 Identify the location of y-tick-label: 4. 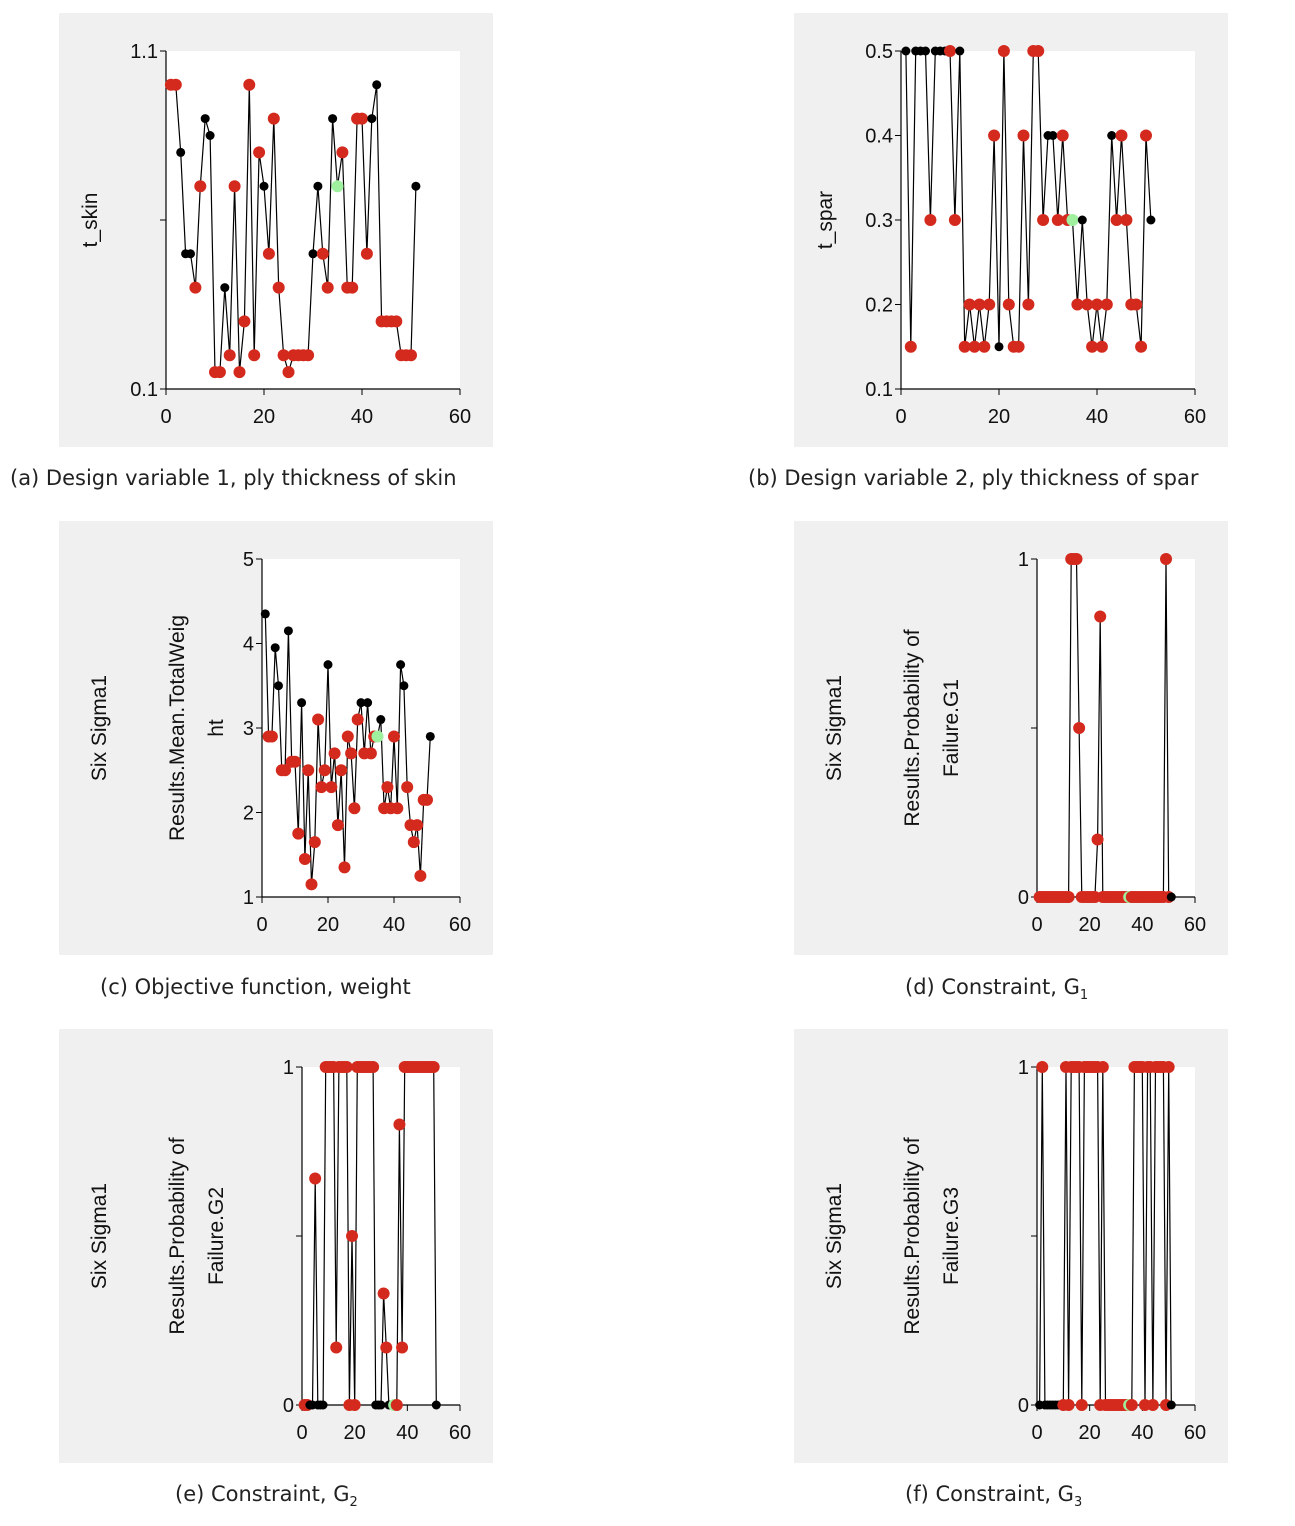
(248, 645).